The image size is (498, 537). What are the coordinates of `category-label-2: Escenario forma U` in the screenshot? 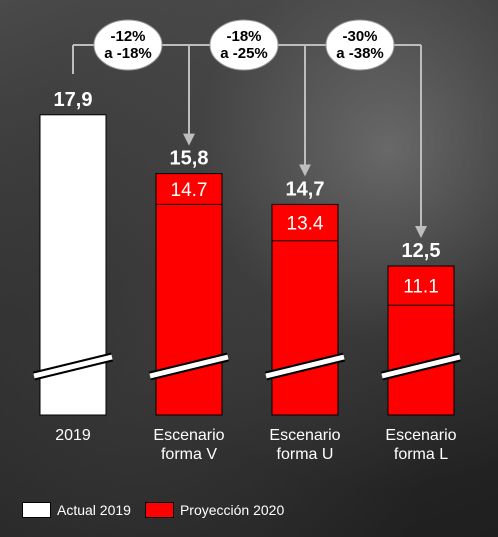 It's located at (304, 445).